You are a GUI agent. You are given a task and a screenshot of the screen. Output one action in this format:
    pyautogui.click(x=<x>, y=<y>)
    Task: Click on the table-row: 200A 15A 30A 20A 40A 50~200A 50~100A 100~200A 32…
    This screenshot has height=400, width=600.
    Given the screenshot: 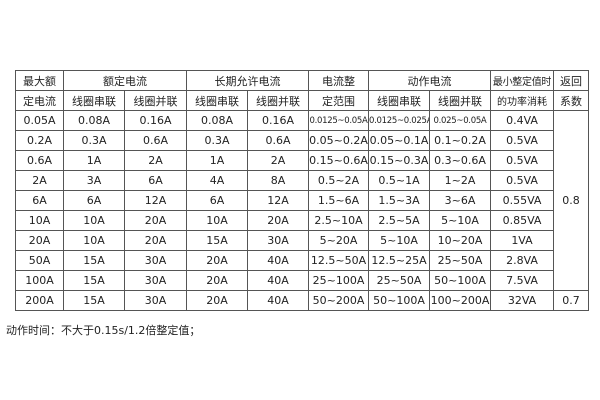 What is the action you would take?
    pyautogui.click(x=302, y=300)
    